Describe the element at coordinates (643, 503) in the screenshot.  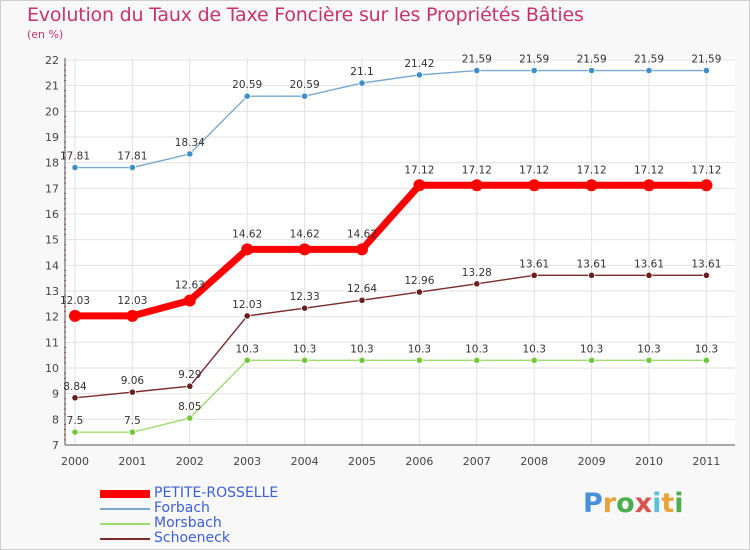
I see `logo-letter: x` at that location.